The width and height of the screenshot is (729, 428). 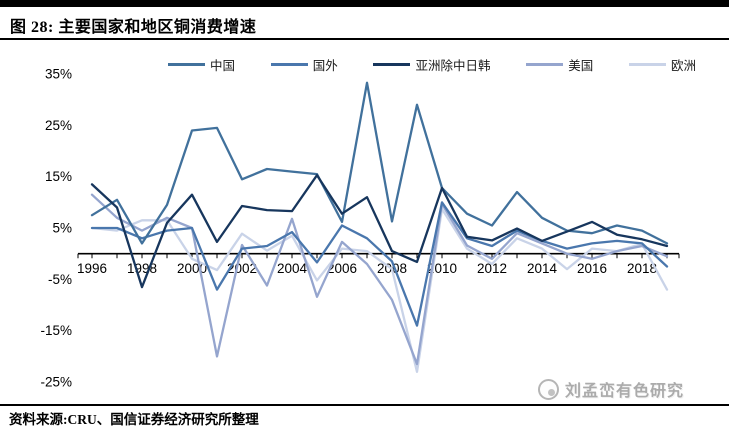 I want to click on y-axis-label: 5%, so click(x=62, y=228).